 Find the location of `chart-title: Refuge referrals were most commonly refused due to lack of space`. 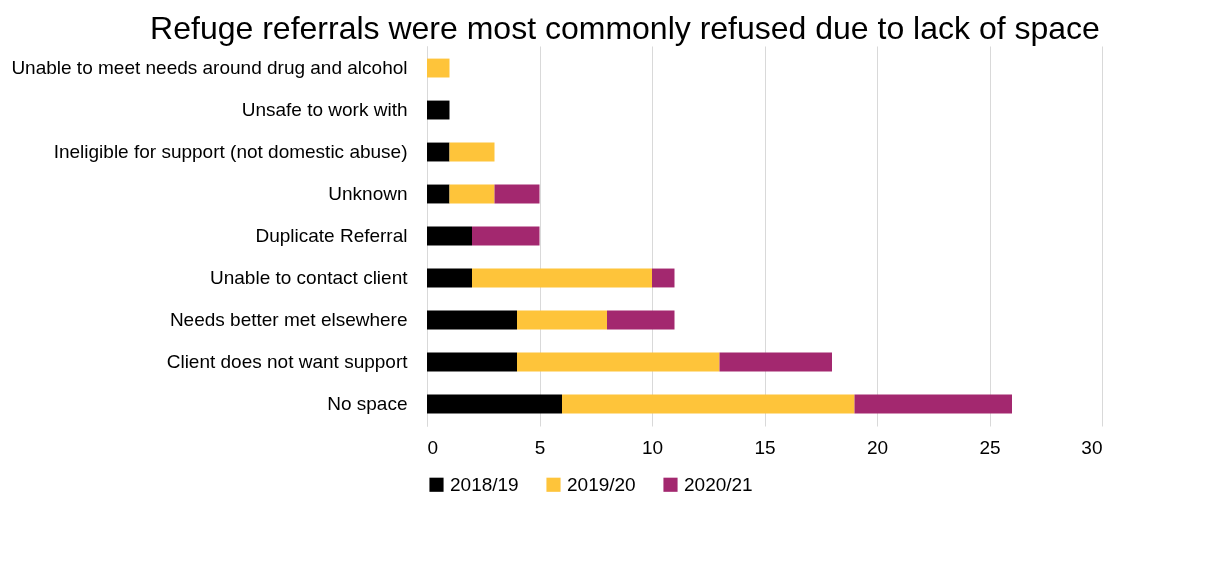

chart-title: Refuge referrals were most commonly refused due to lack of space is located at coordinates (625, 28).